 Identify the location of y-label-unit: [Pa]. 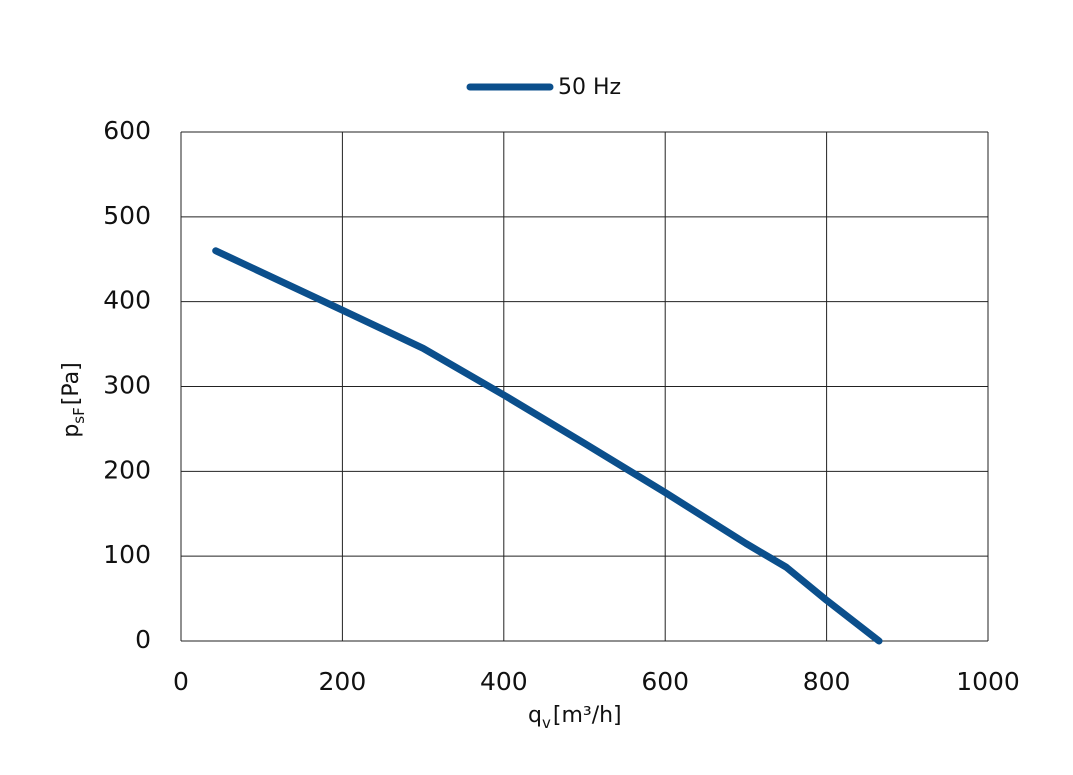
(71, 383).